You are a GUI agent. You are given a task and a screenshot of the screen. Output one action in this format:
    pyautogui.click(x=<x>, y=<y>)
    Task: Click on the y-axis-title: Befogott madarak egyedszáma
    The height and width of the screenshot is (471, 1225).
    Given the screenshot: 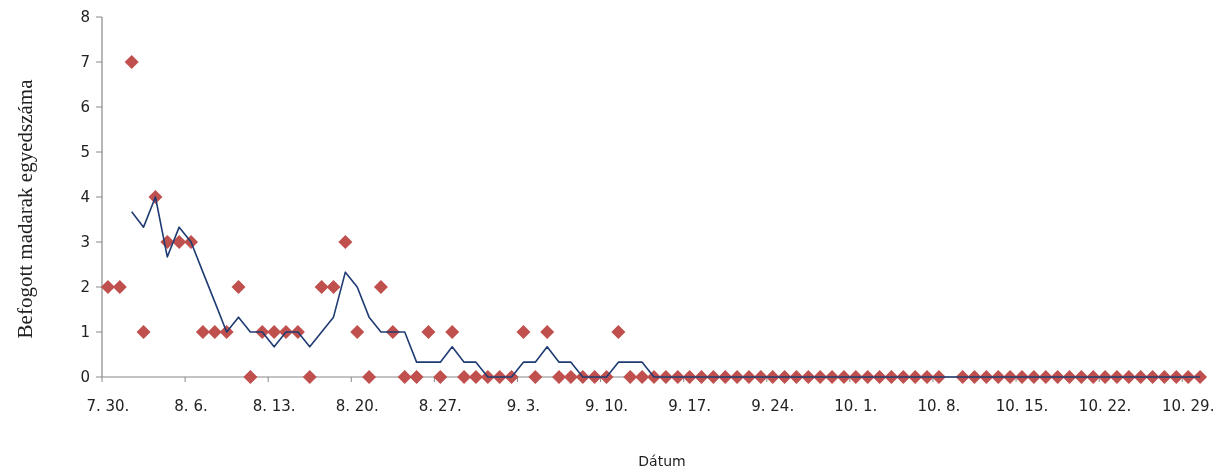 What is the action you would take?
    pyautogui.click(x=25, y=208)
    